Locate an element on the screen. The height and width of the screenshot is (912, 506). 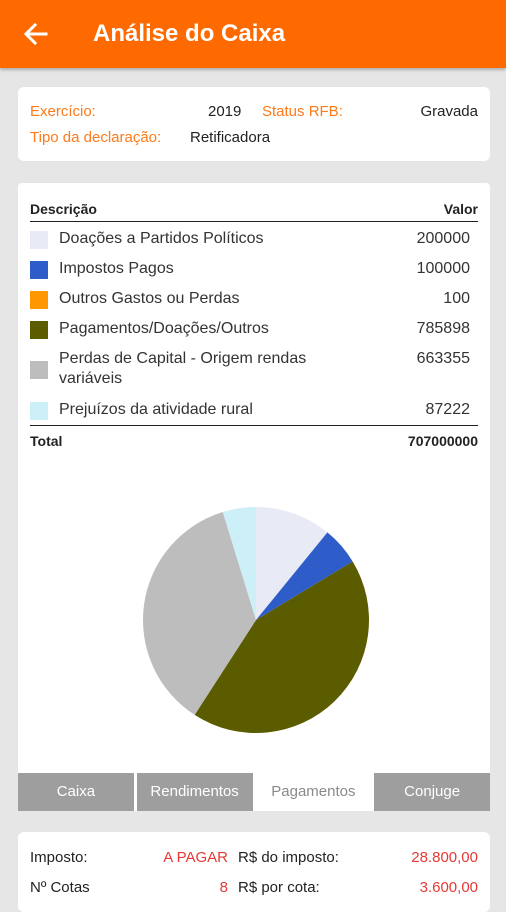
row-value: 200000 is located at coordinates (443, 238).